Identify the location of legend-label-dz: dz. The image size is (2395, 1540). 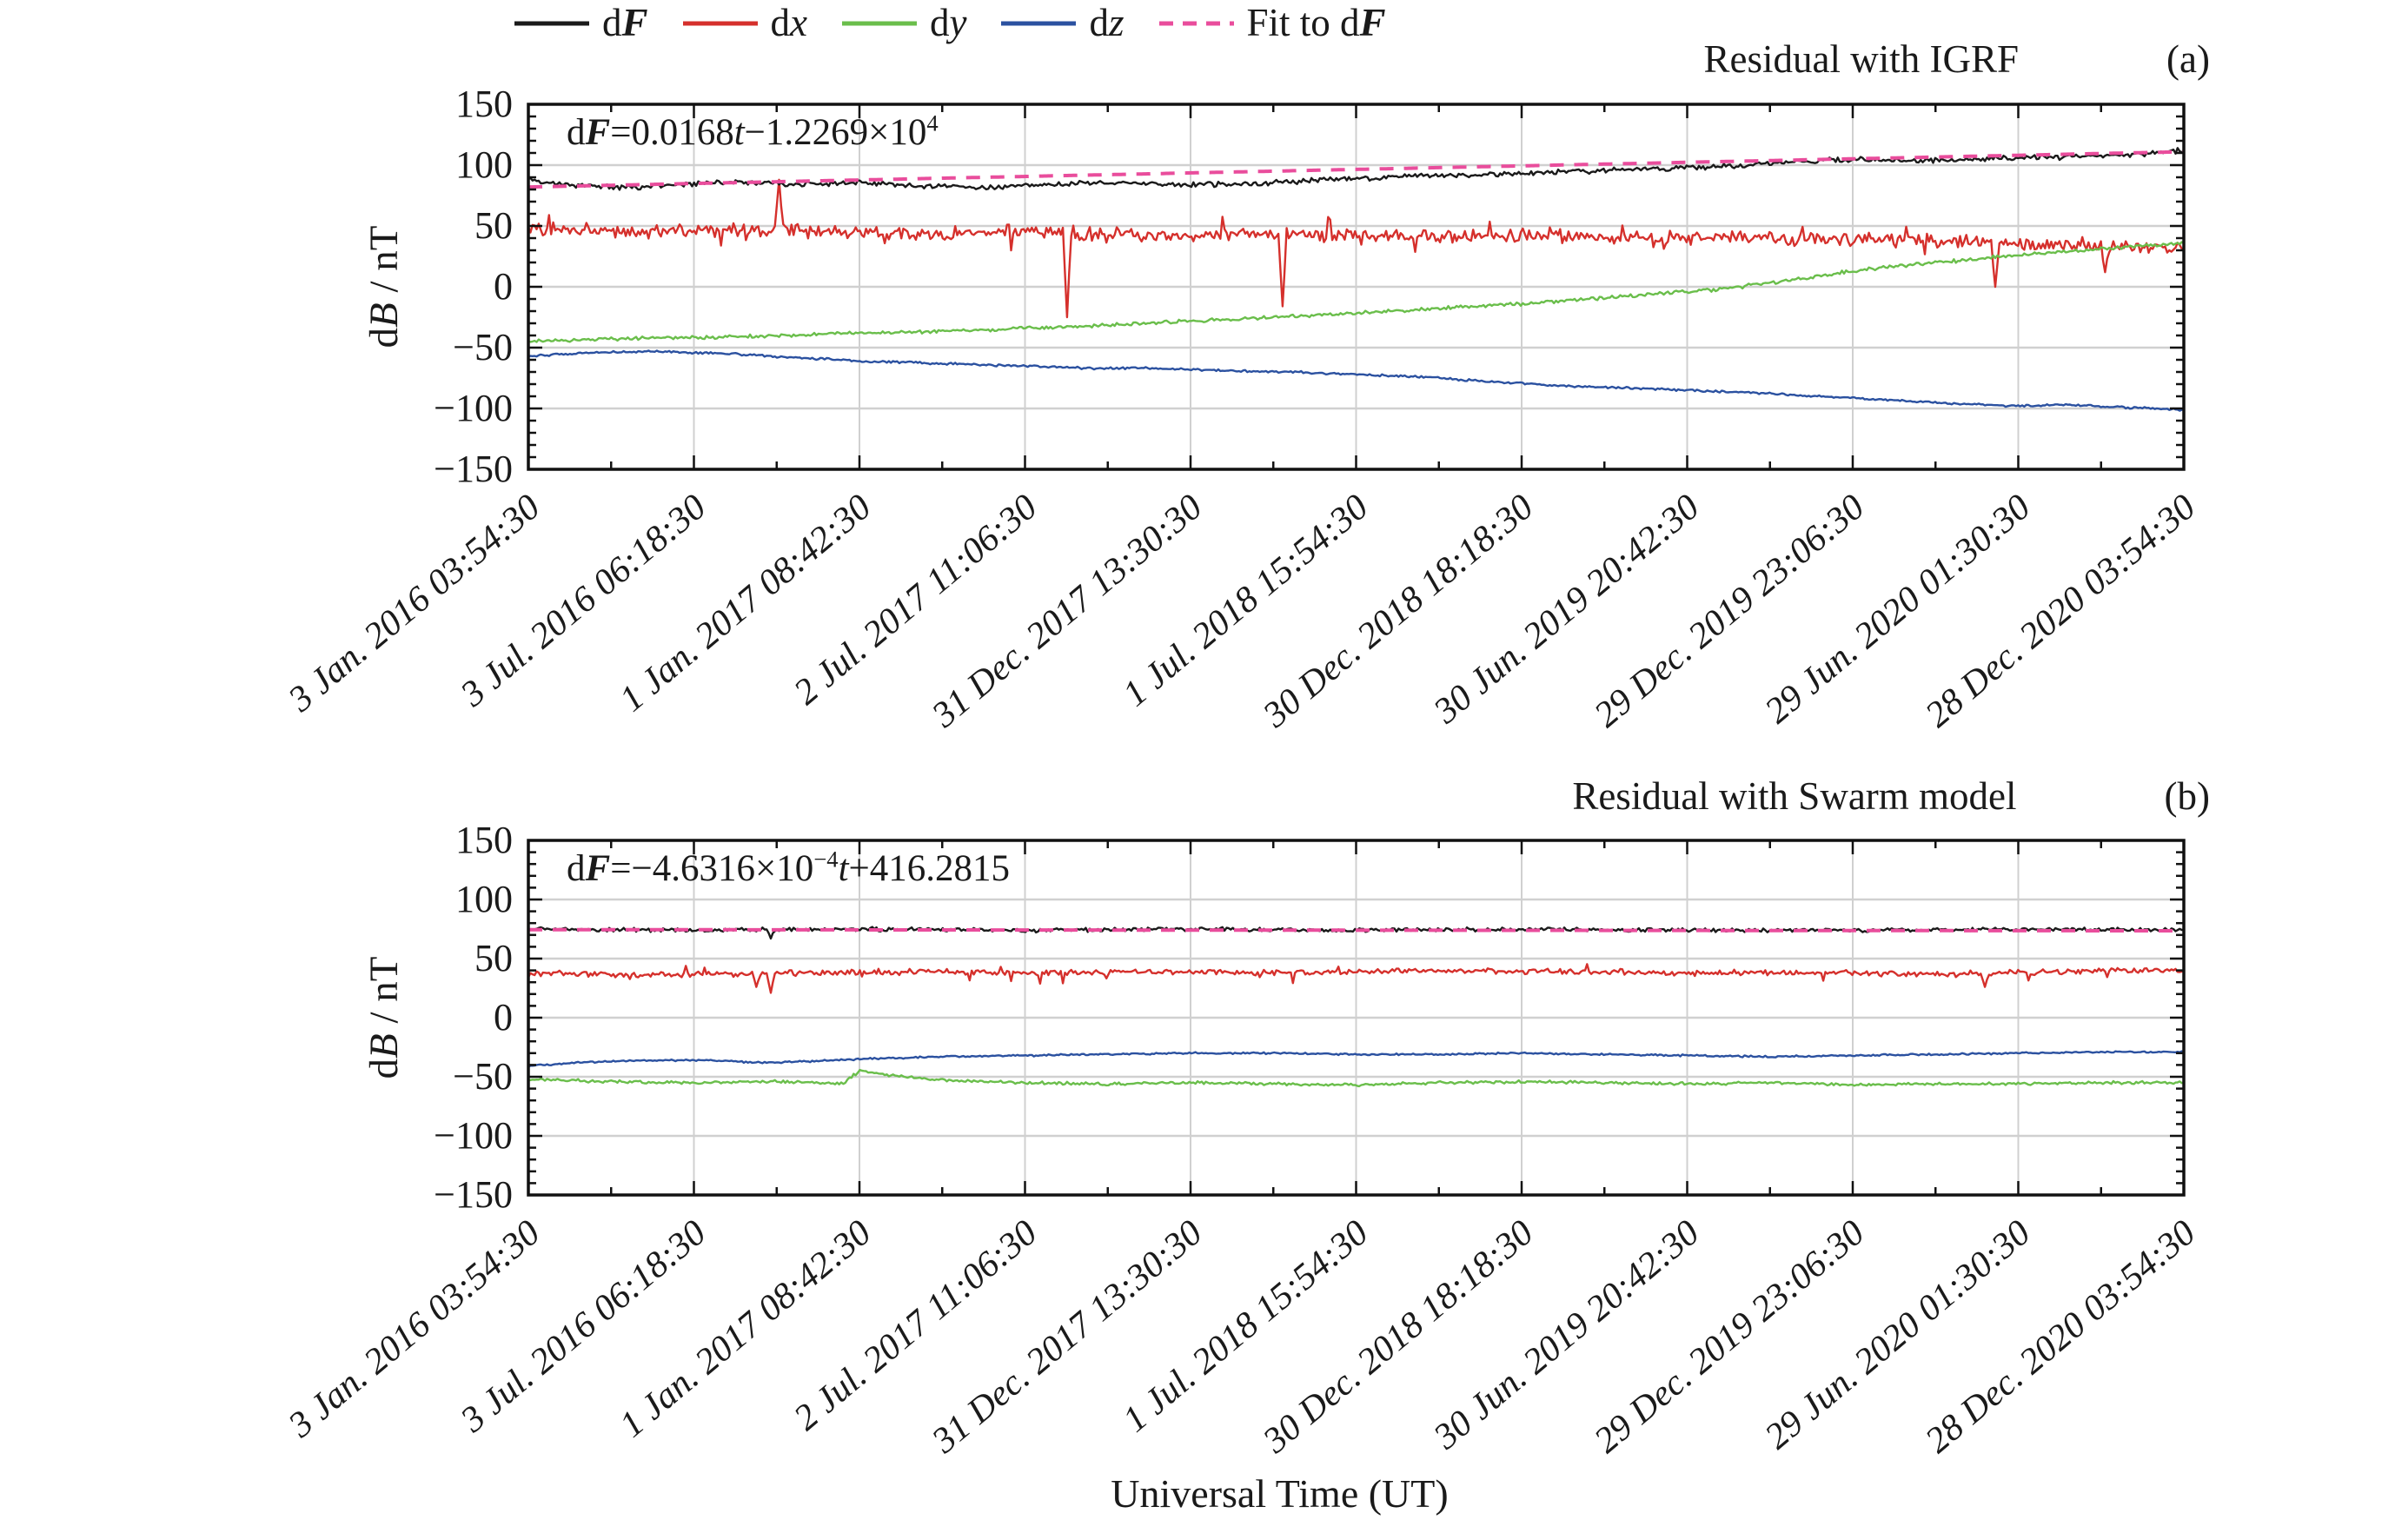
(1106, 23).